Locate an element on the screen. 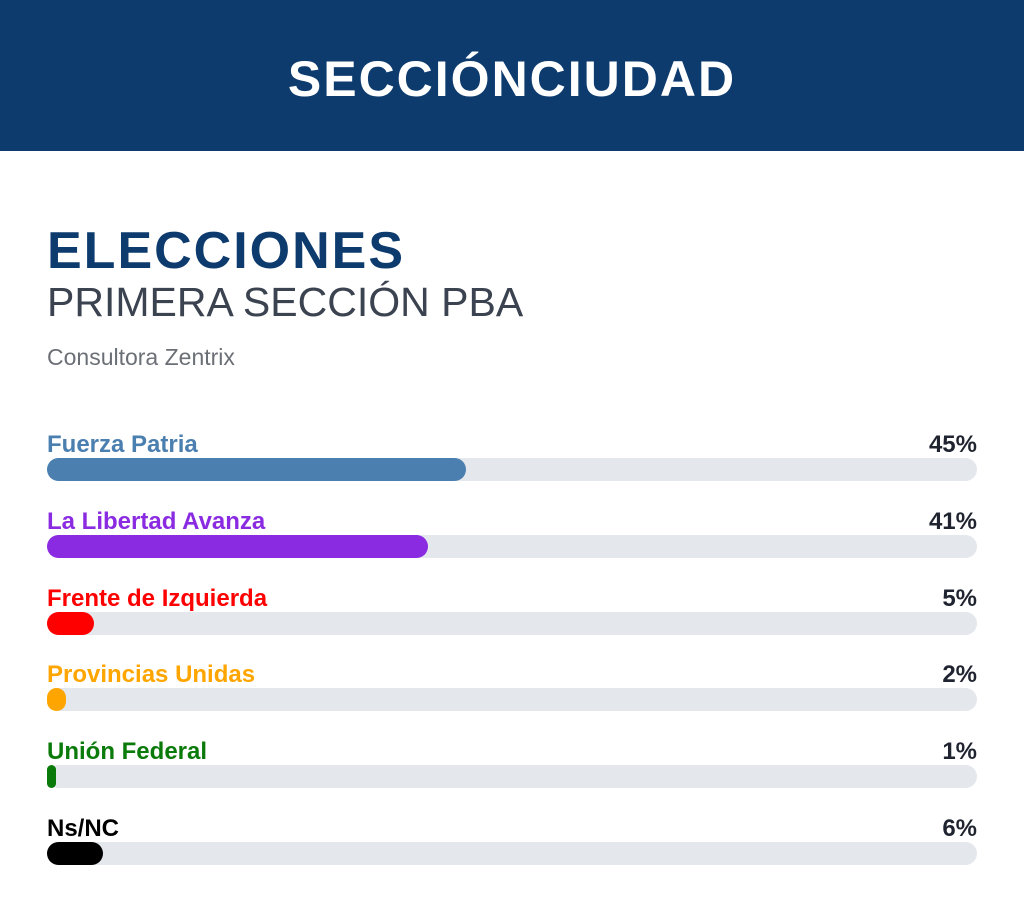 The width and height of the screenshot is (1024, 917). bar-row: Provincias Unidas 2% is located at coordinates (512, 698).